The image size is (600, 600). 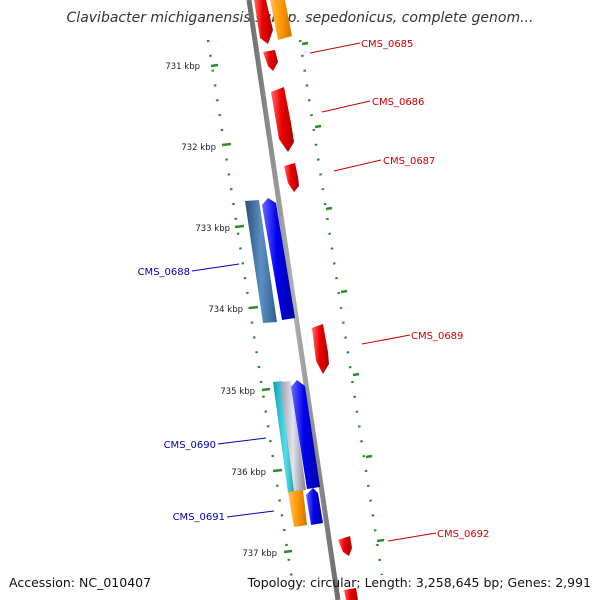 What do you see at coordinates (199, 517) in the screenshot?
I see `gene-label-cms-0691: CMS_0691` at bounding box center [199, 517].